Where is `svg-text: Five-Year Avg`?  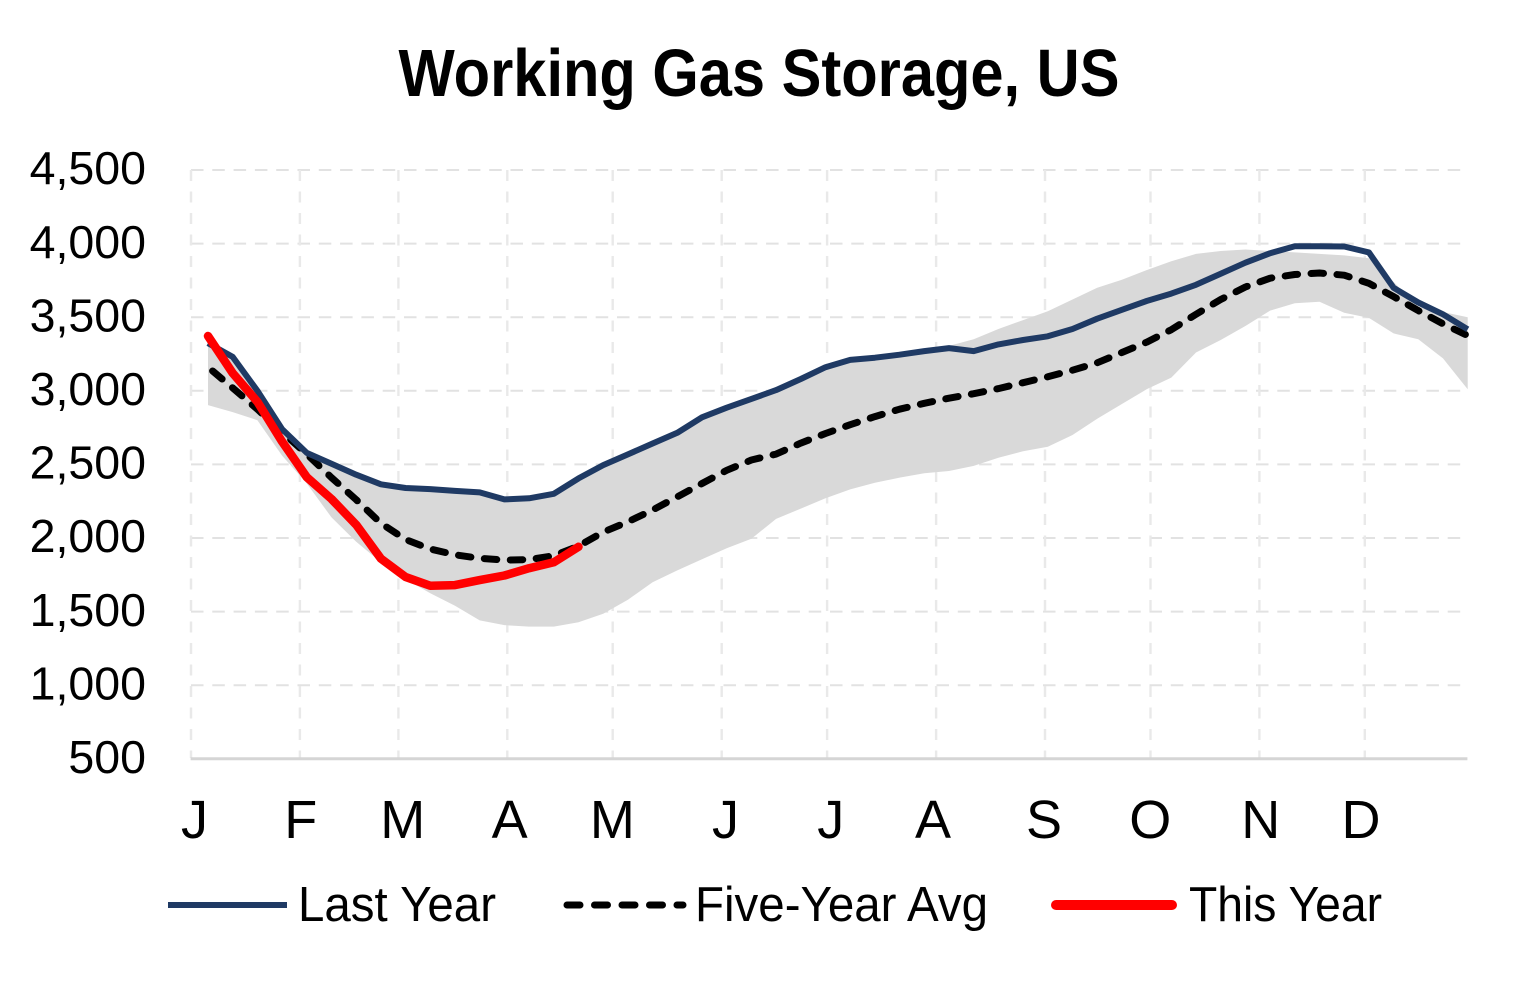
svg-text: Five-Year Avg is located at coordinates (841, 904).